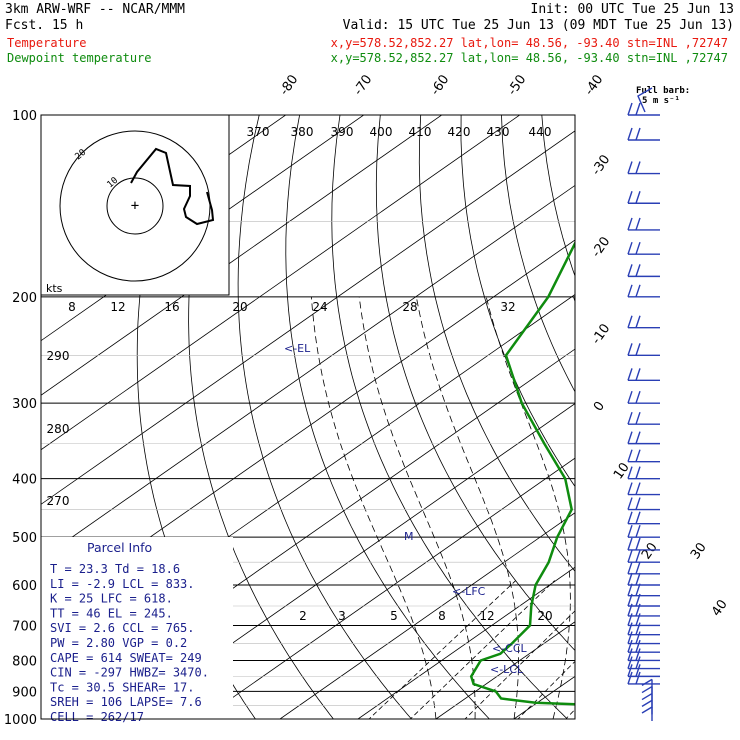 Image resolution: width=740 pixels, height=740 pixels. Describe the element at coordinates (24, 586) in the screenshot. I see `pressure-tick-label: 600` at that location.